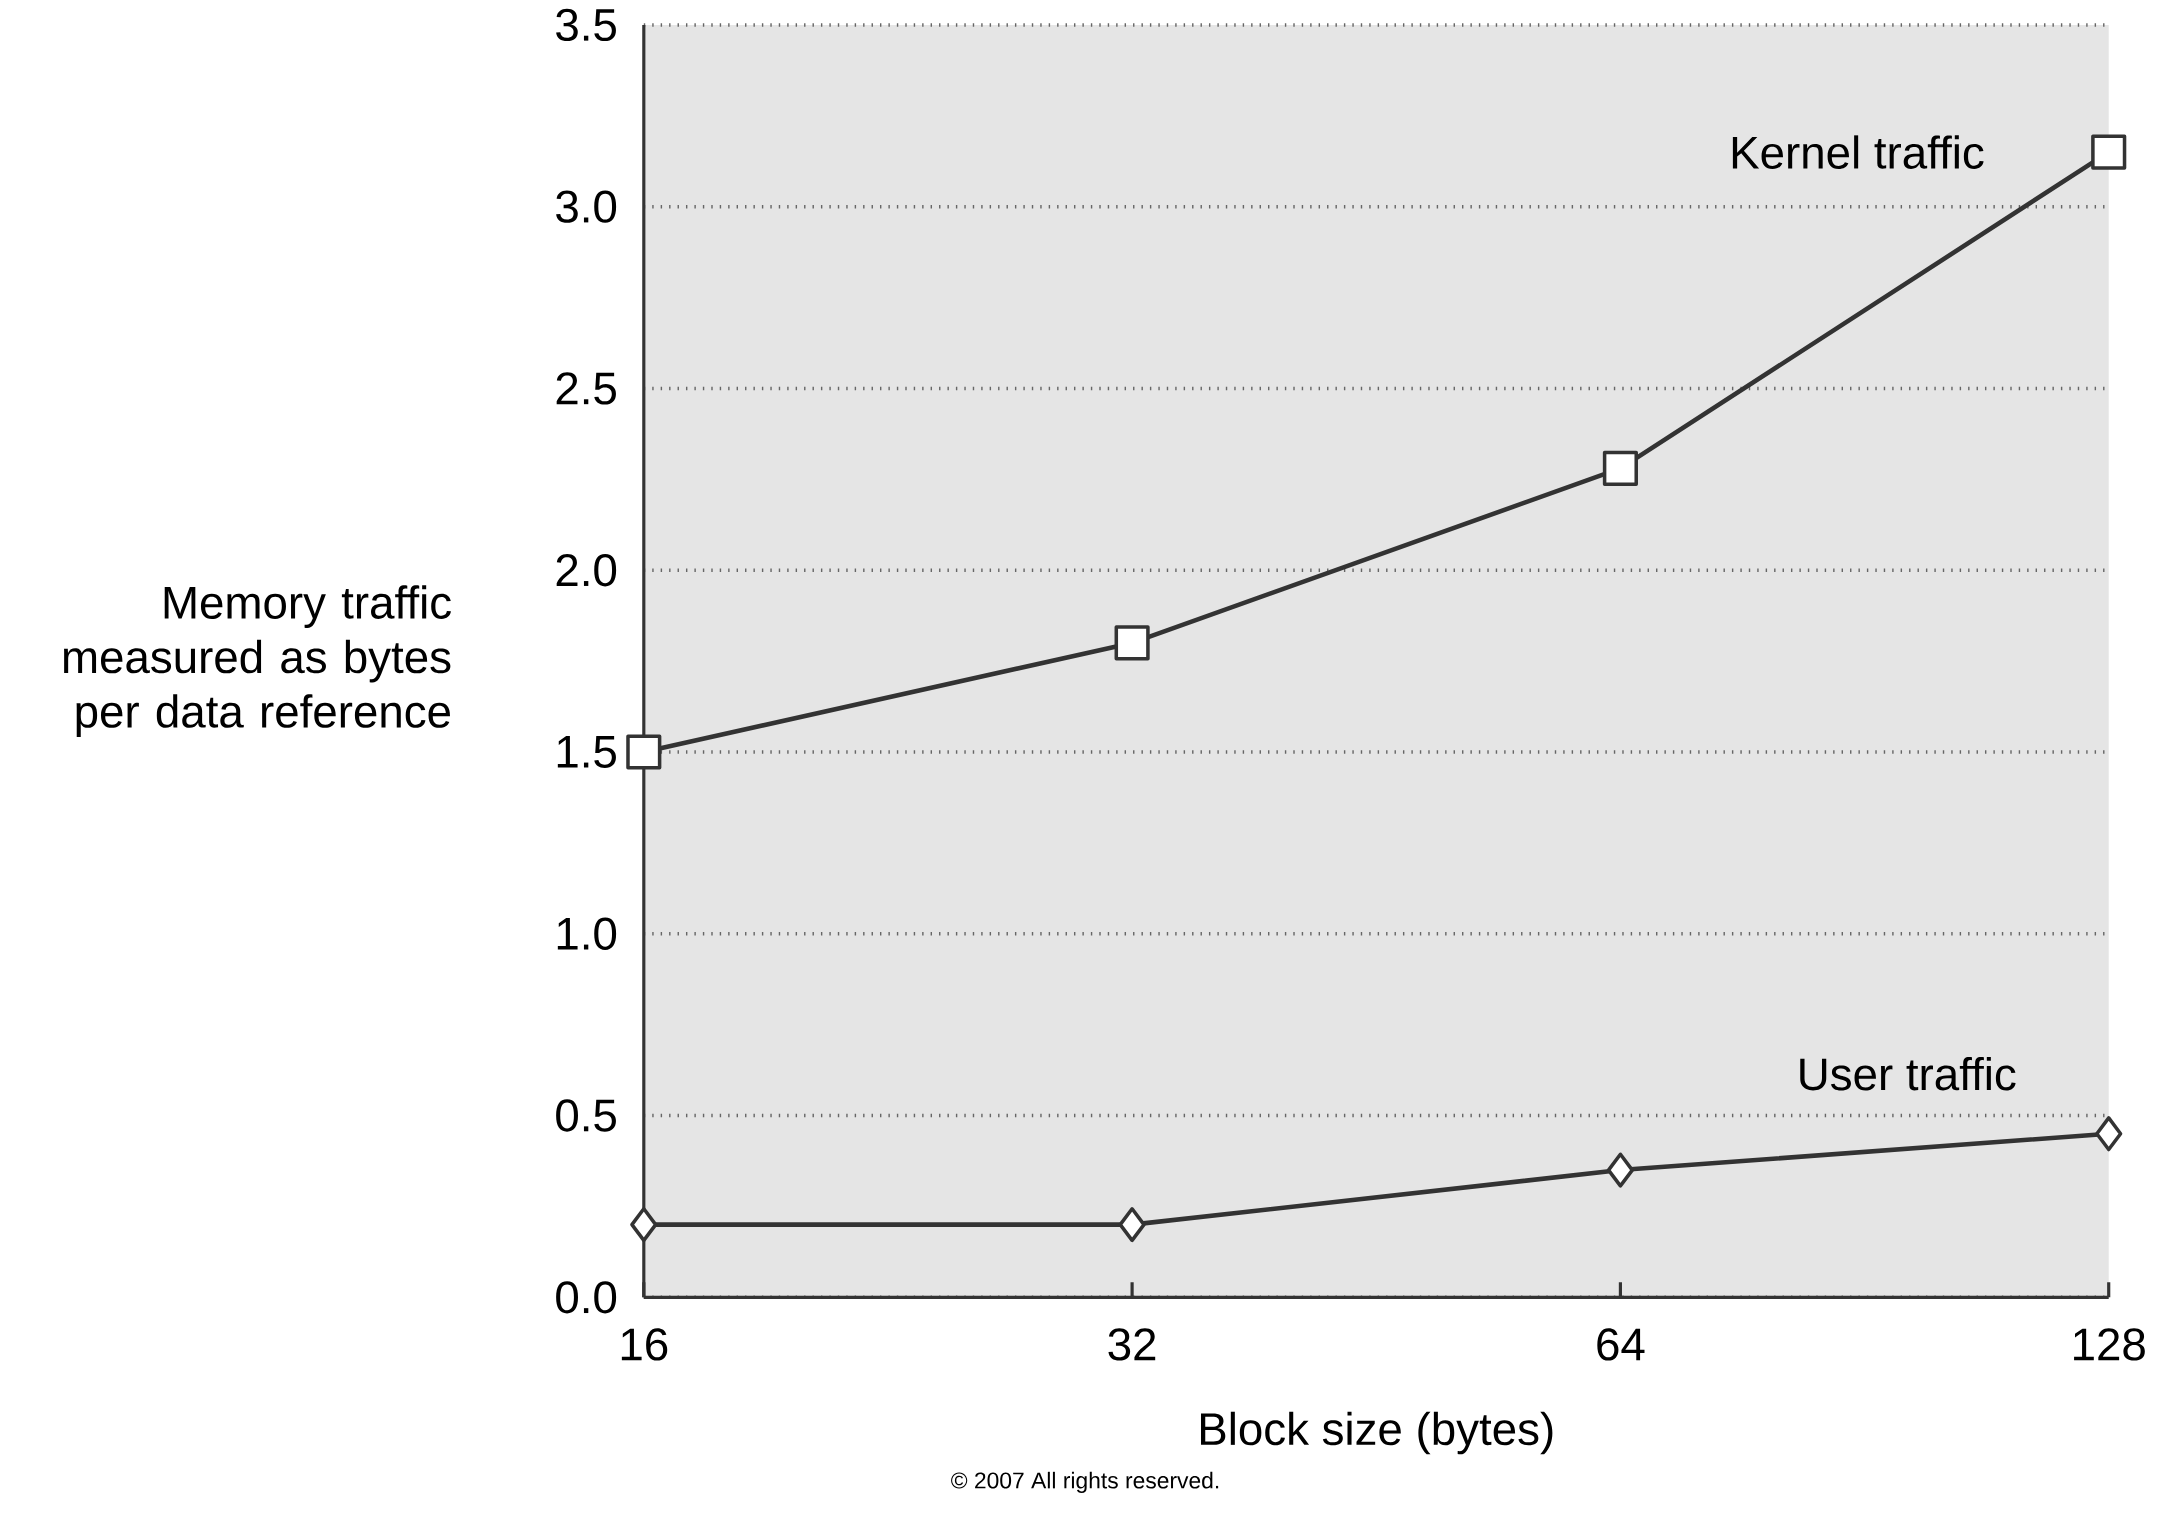  What do you see at coordinates (587, 933) in the screenshot?
I see `y-tick-label: 1.0` at bounding box center [587, 933].